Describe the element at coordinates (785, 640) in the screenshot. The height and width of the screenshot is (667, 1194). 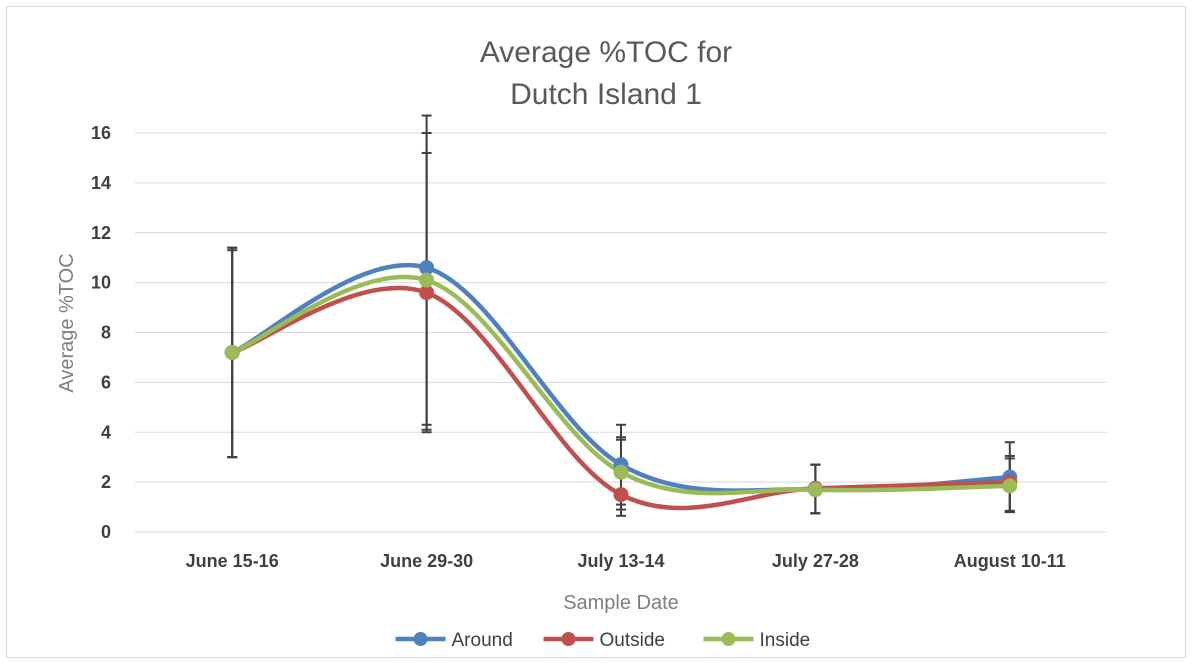
I see `legend-label: Inside` at that location.